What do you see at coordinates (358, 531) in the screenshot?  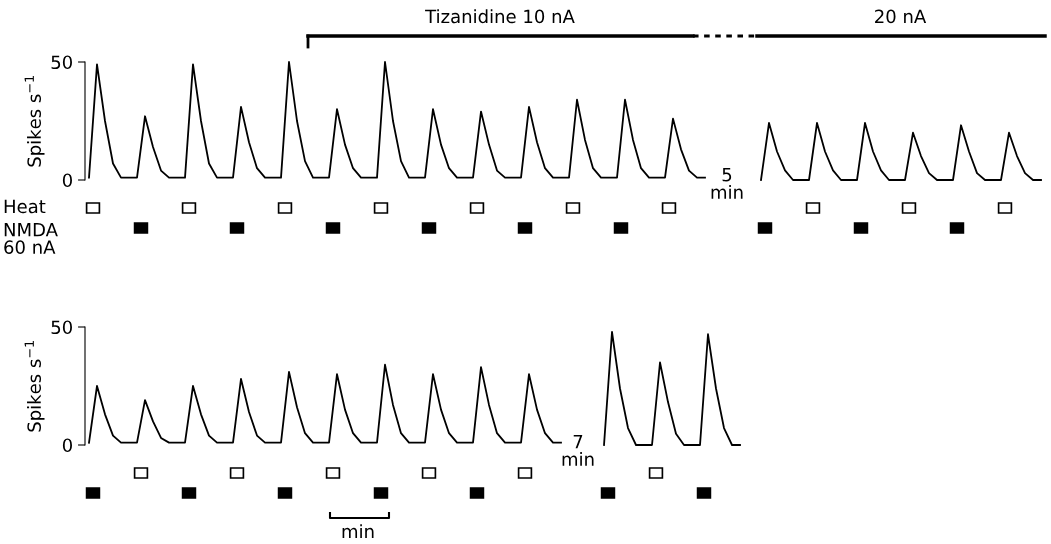 I see `text: min` at bounding box center [358, 531].